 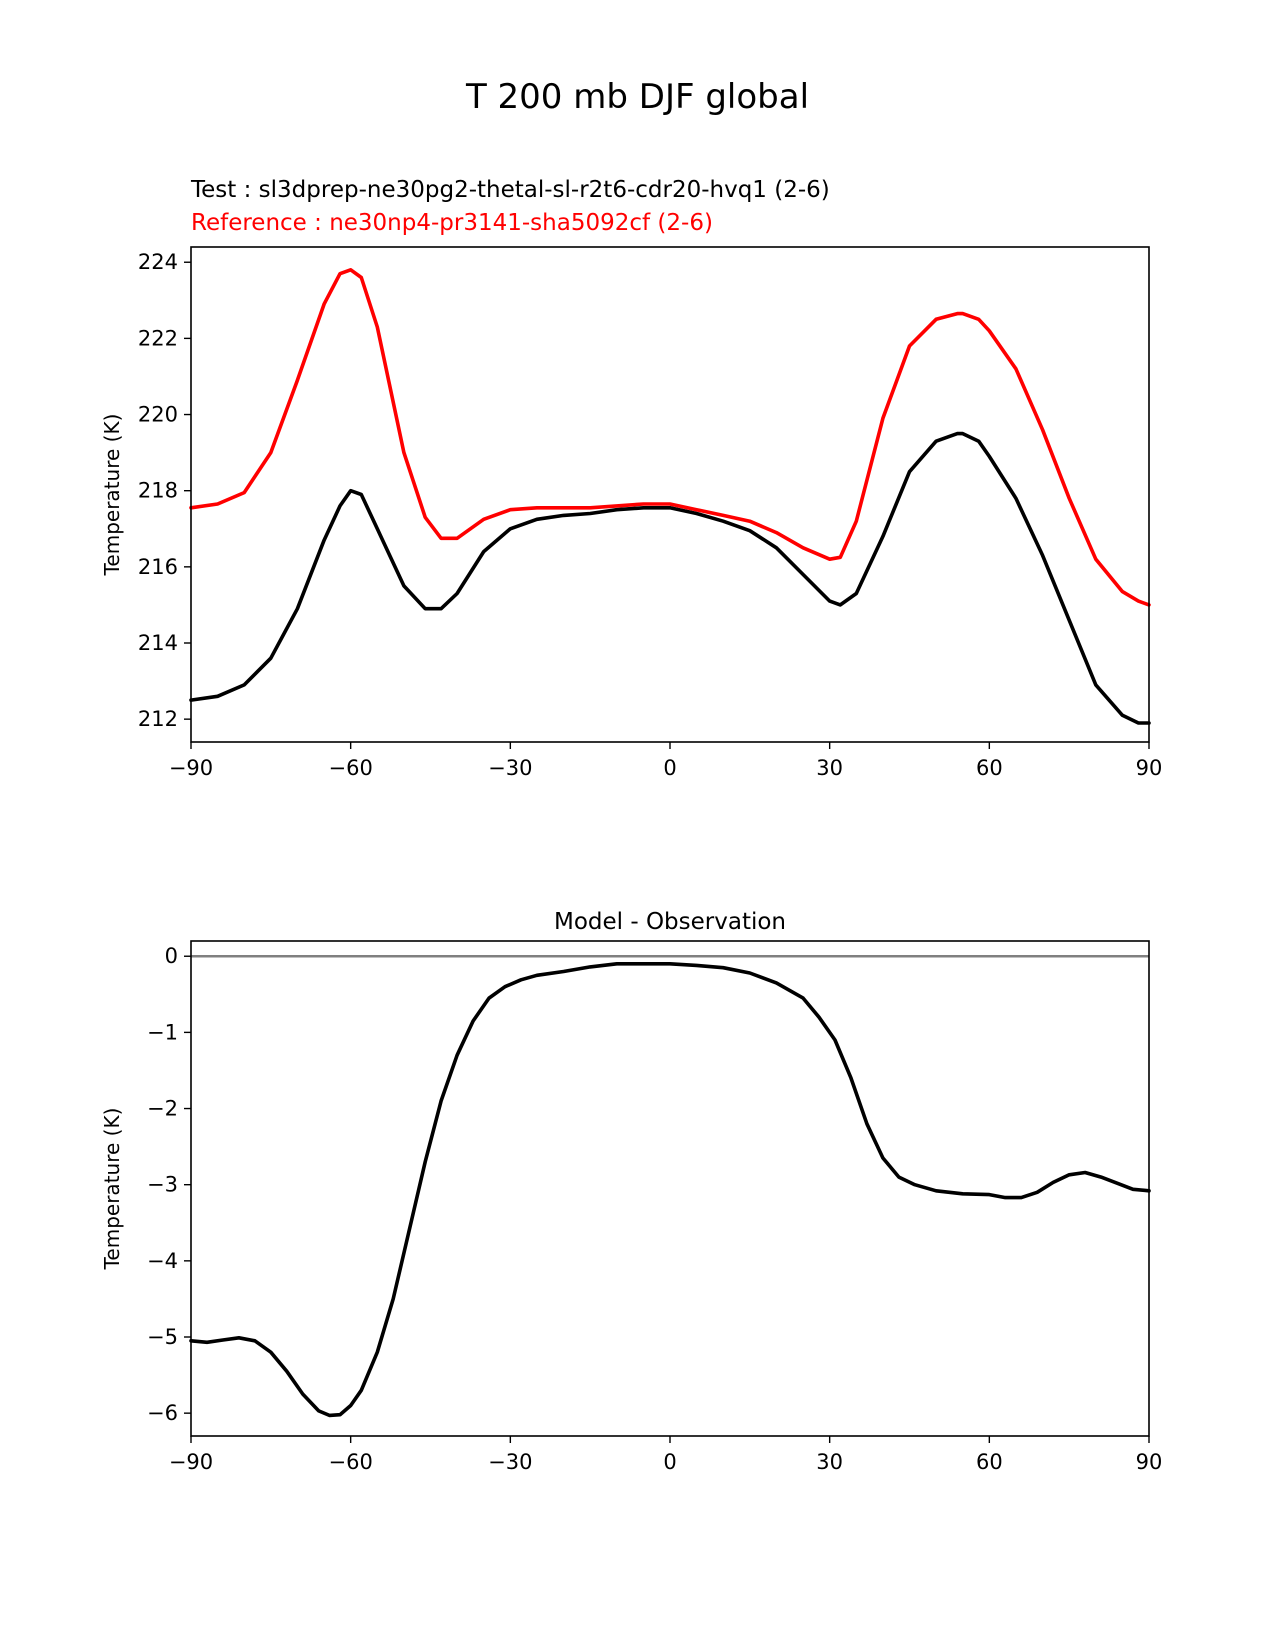 I want to click on y-tick-label: 224, so click(x=158, y=262).